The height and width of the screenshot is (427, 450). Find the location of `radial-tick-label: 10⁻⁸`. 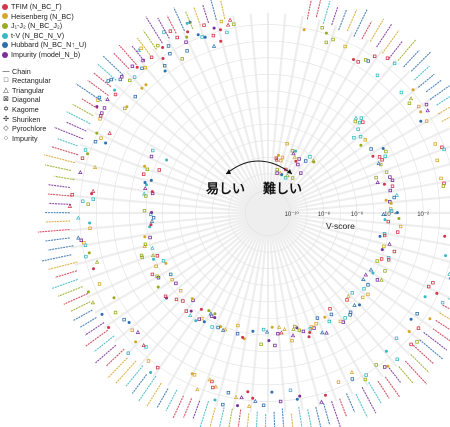

radial-tick-label: 10⁻⁸ is located at coordinates (324, 214).